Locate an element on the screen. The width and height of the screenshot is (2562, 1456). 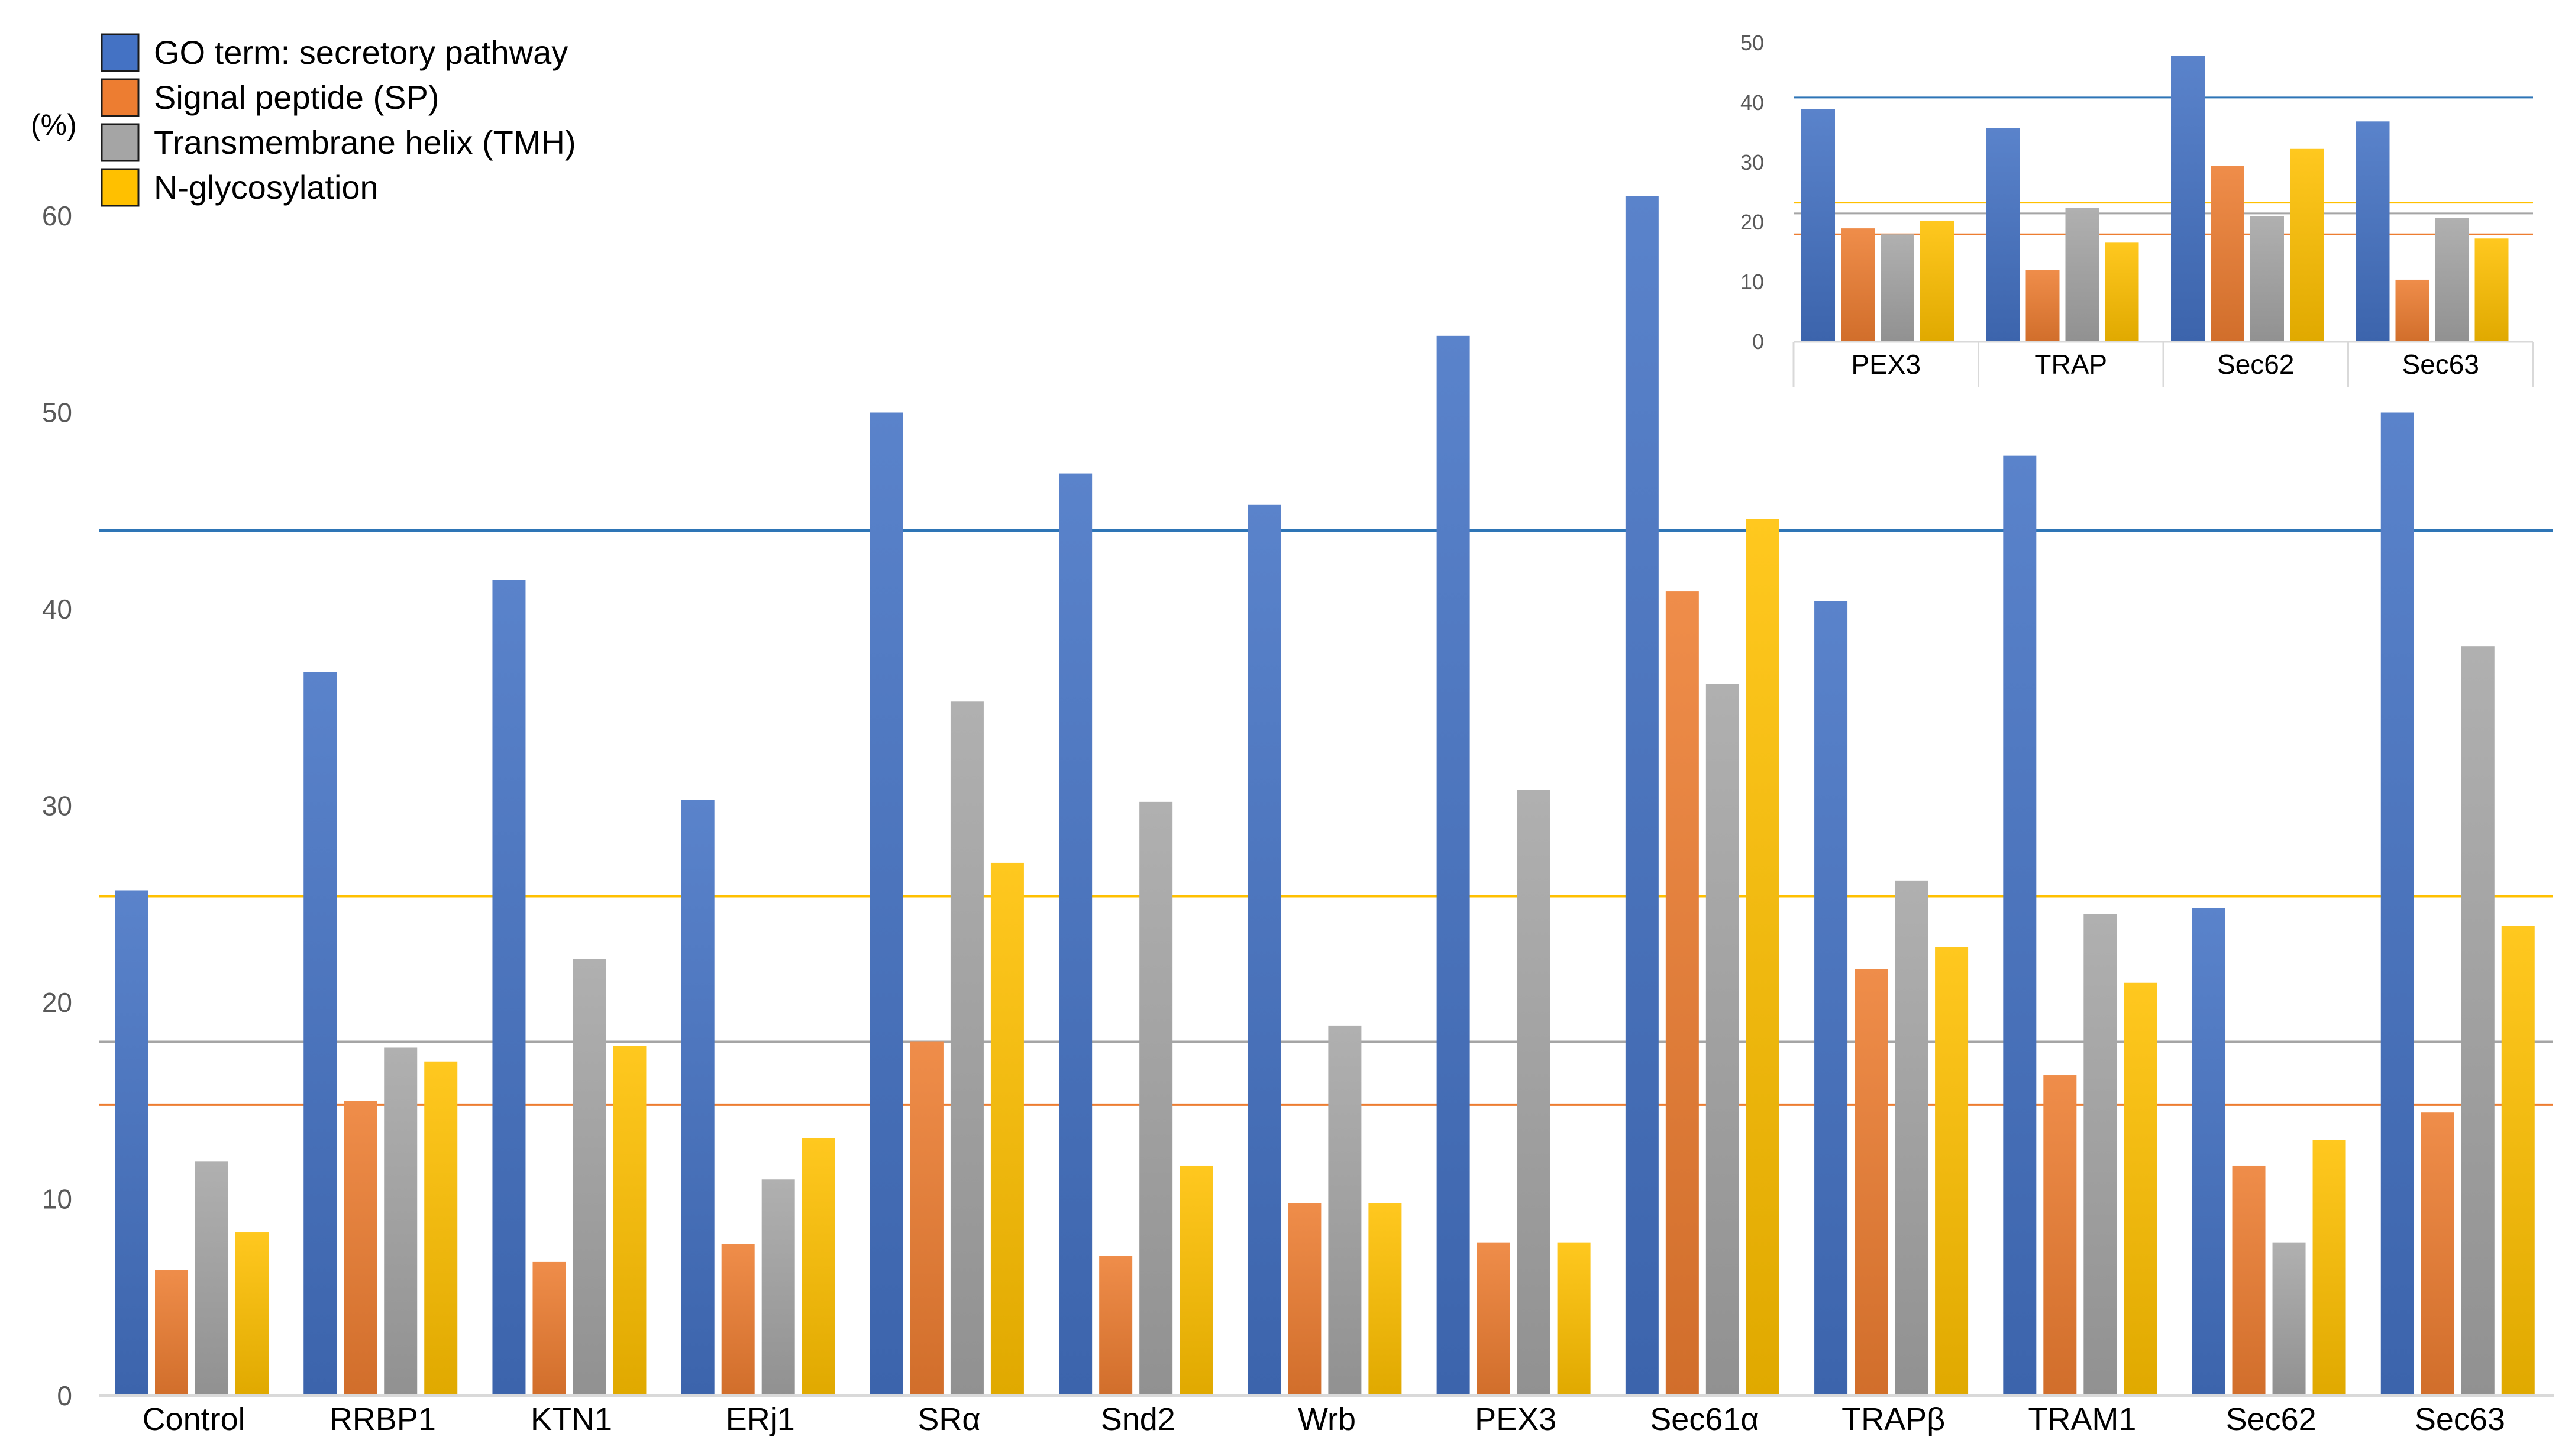
inset-bar-signal-peptide-sp-pex3 is located at coordinates (1858, 285).